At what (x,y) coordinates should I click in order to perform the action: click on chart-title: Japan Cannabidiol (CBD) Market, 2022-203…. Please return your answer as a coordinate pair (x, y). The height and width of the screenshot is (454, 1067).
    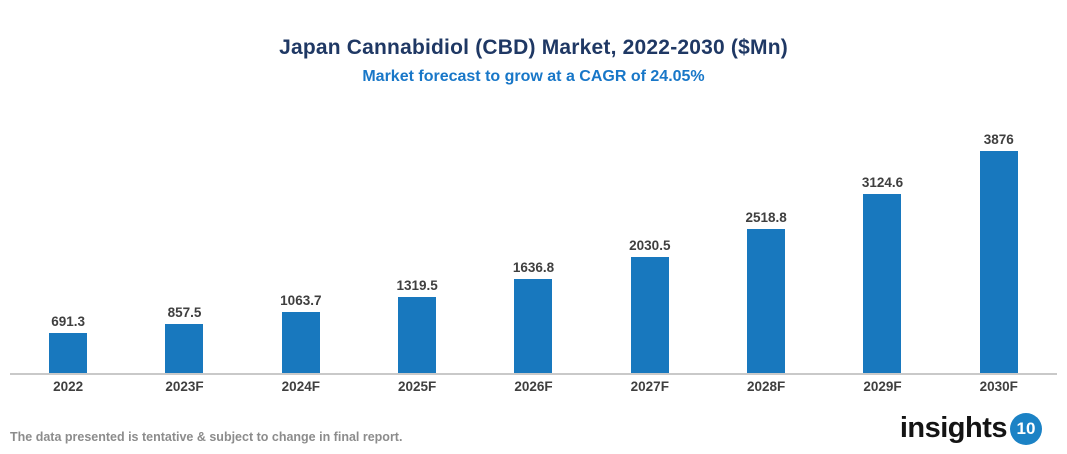
    Looking at the image, I should click on (533, 47).